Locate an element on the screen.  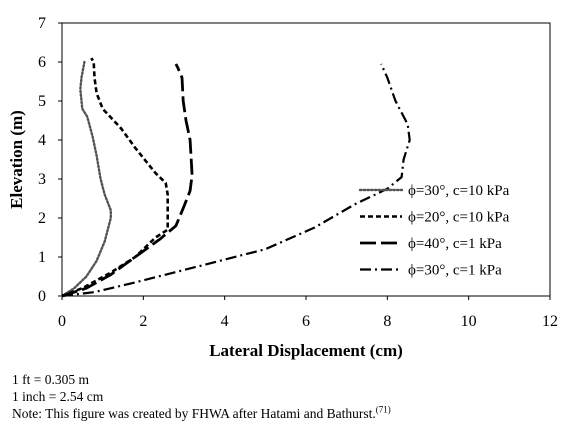
y-tick-label: 5 is located at coordinates (42, 101).